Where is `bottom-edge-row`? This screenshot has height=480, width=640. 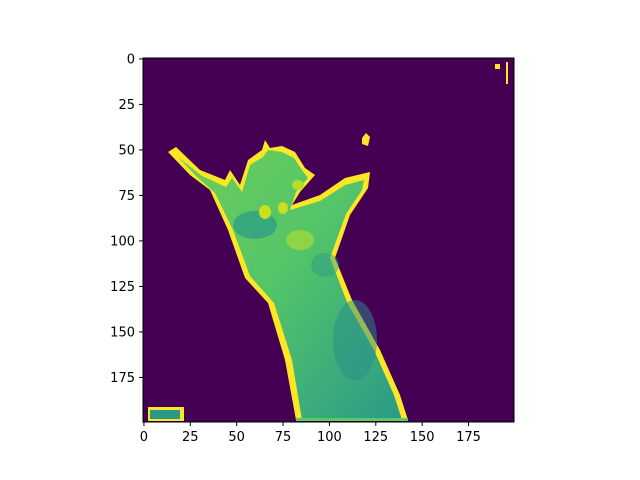 bottom-edge-row is located at coordinates (352, 419).